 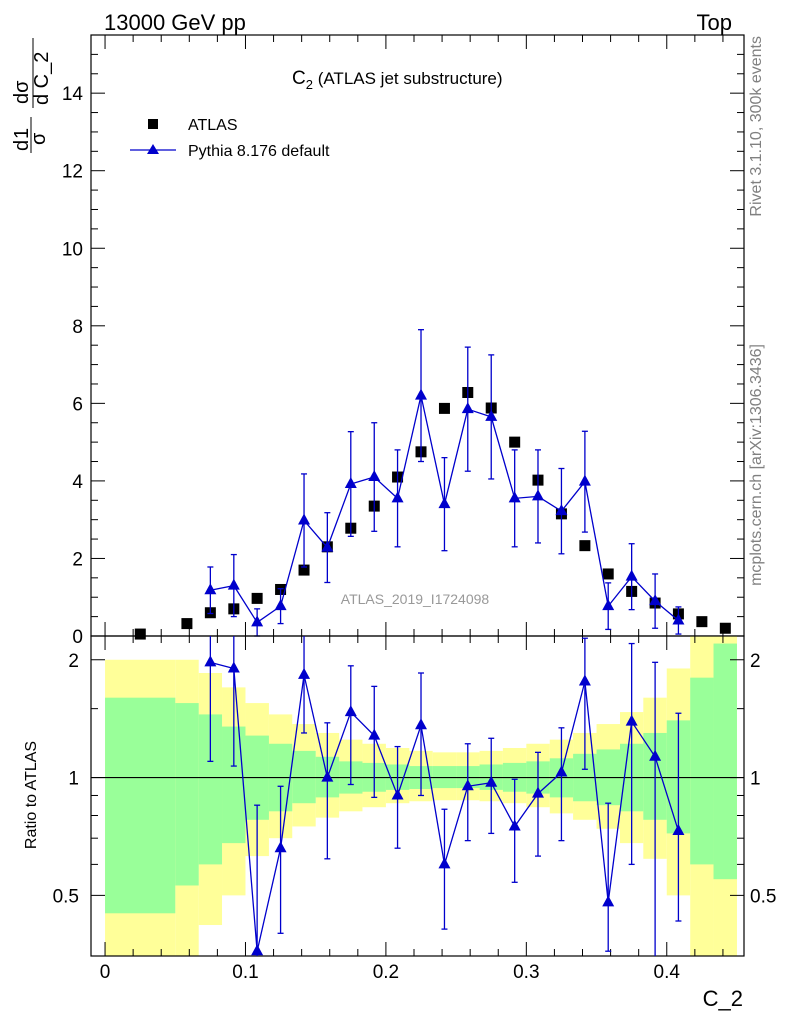 I want to click on x-tick-label: 0.3, so click(x=526, y=972).